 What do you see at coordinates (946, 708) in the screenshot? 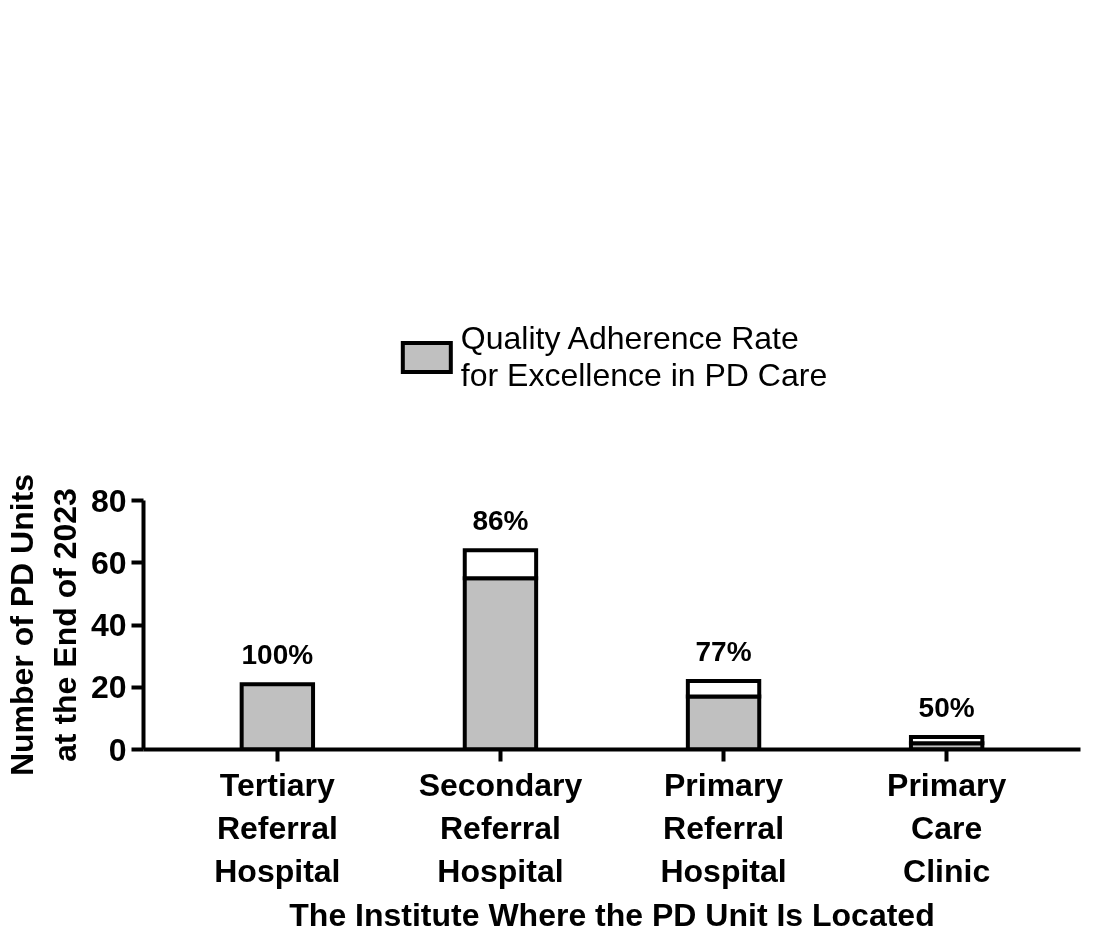
I see `annotation: 50%` at bounding box center [946, 708].